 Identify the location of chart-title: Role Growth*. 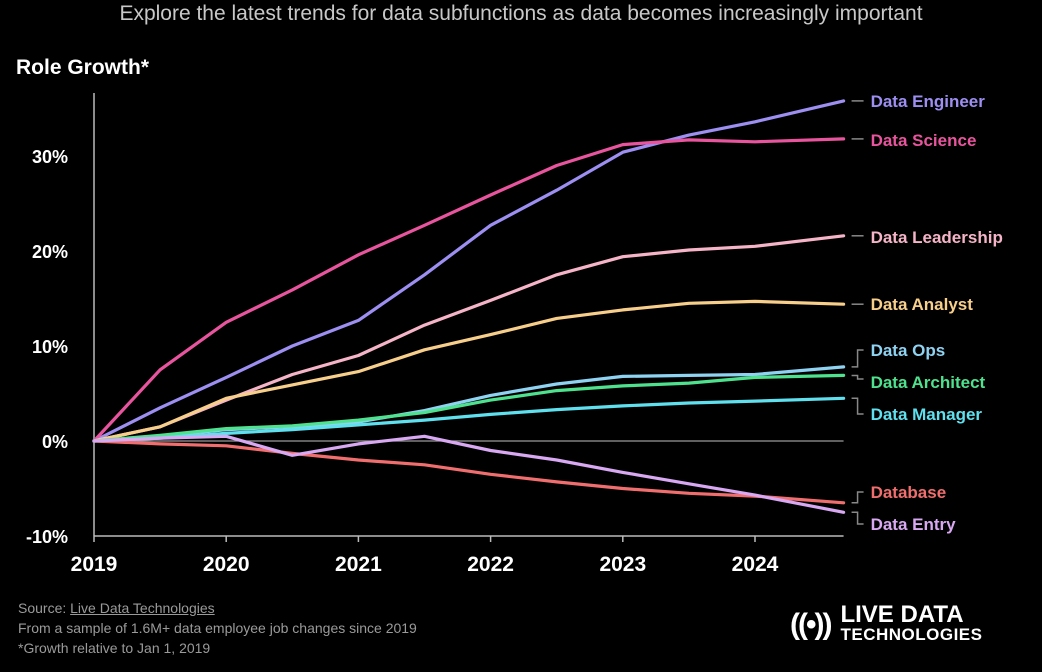
(83, 67).